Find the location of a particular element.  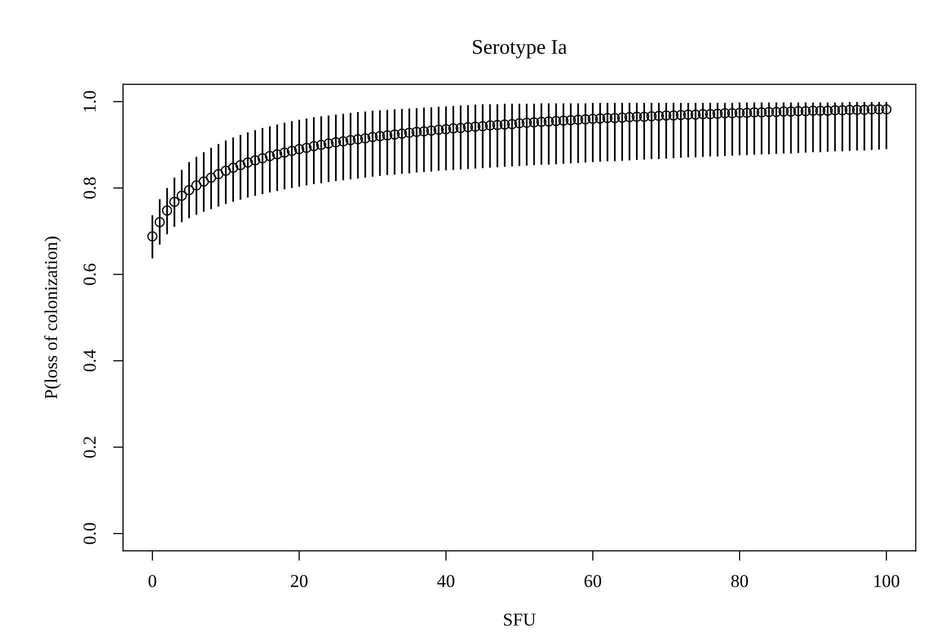

y-tick-label: 0.8 is located at coordinates (90, 188).